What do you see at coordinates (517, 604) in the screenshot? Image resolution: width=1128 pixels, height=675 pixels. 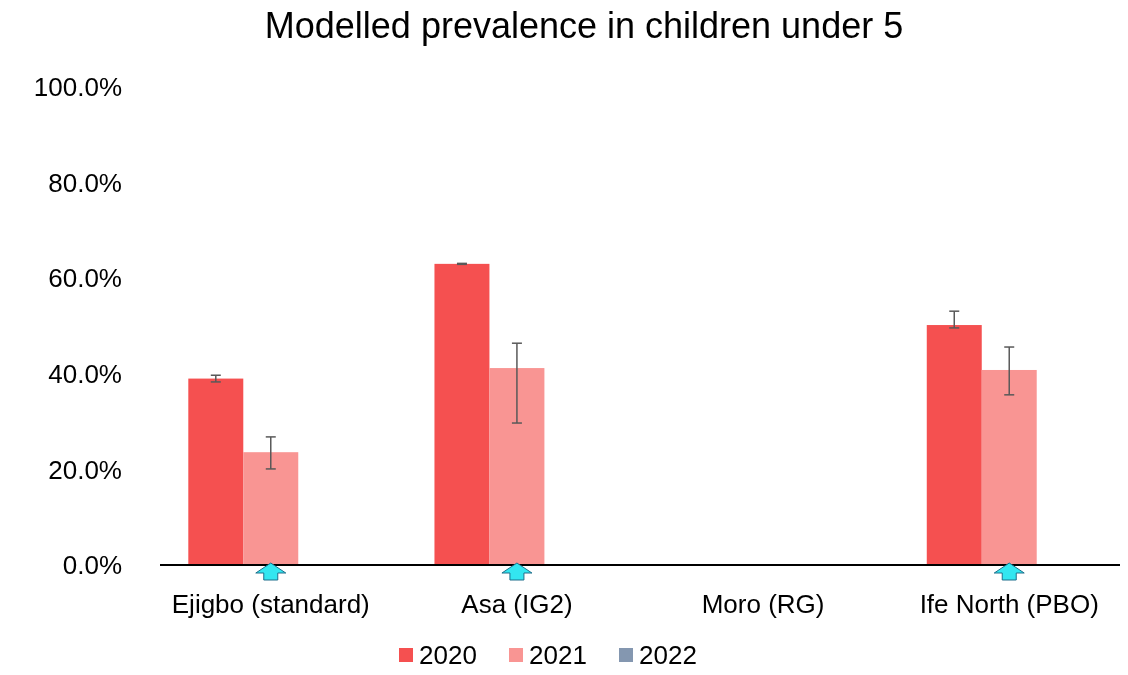 I see `x-tick-label: Asa (IG2)` at bounding box center [517, 604].